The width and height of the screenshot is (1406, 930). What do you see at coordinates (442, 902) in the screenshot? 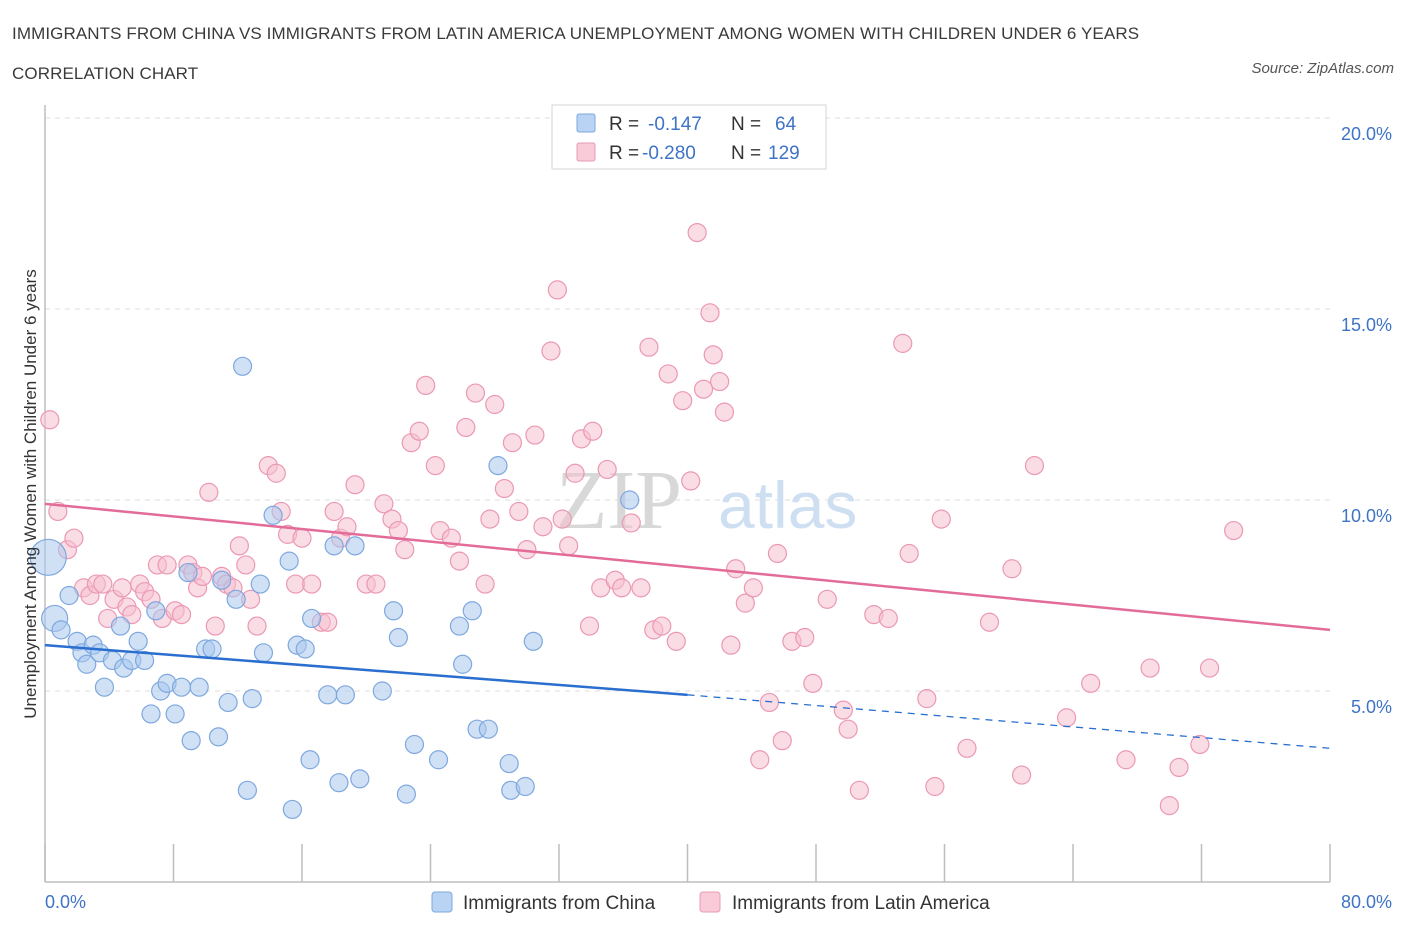
I see `bottom-legend-swatch-china` at bounding box center [442, 902].